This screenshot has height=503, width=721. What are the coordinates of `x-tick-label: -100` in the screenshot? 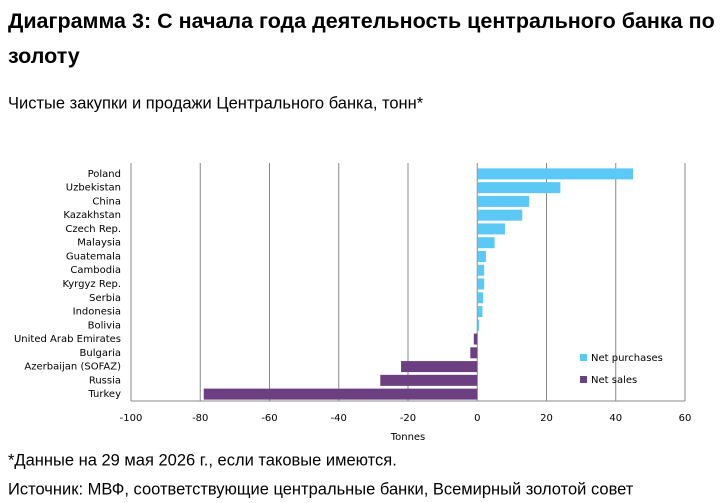 It's located at (131, 418).